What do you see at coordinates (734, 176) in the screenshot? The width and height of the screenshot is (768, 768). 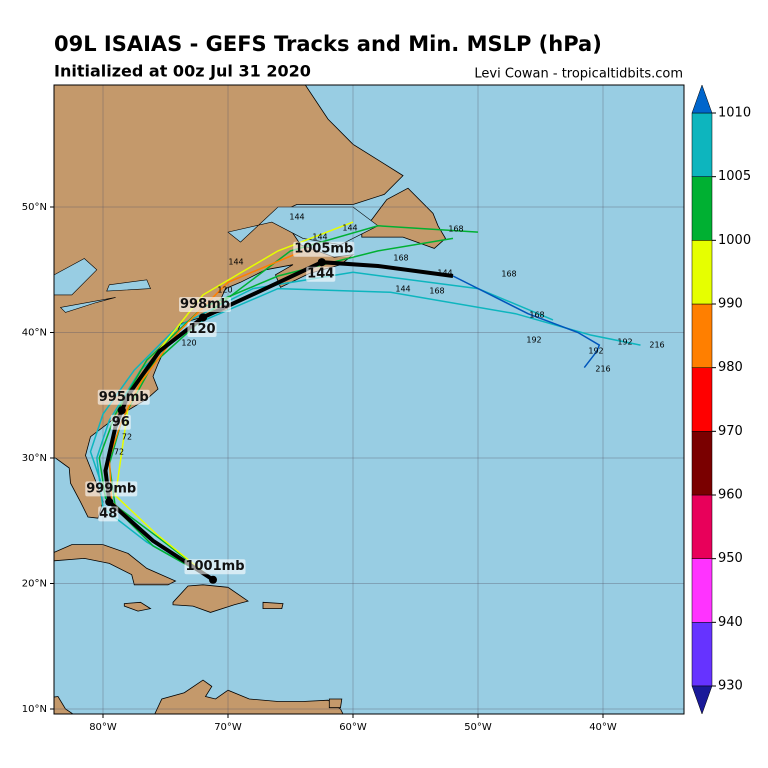 I see `colorbar-label: 1005` at bounding box center [734, 176].